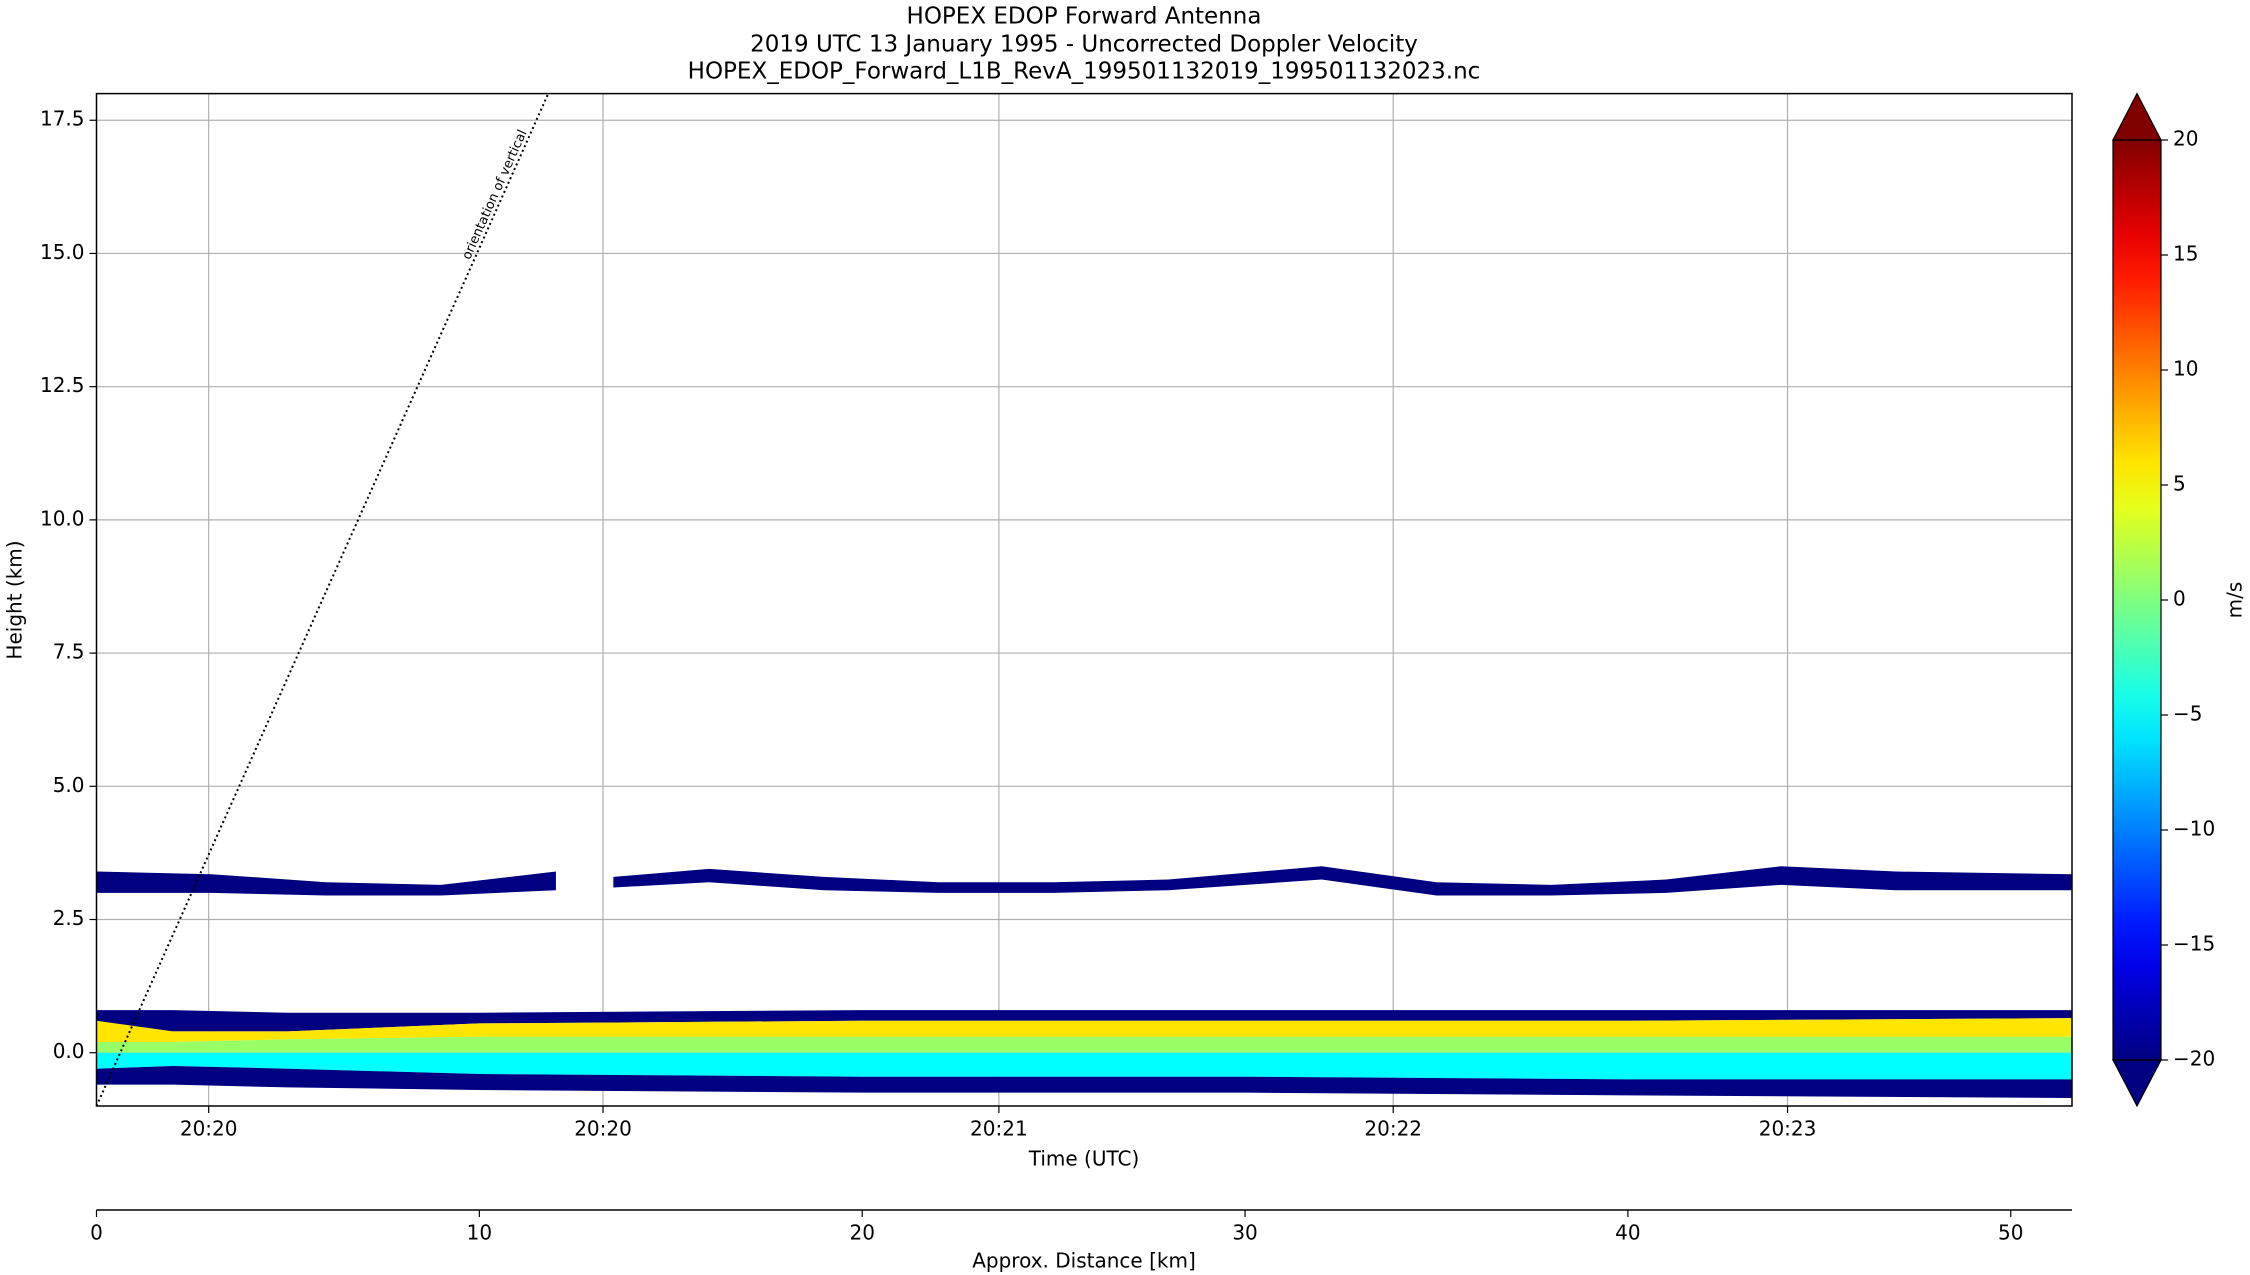 The width and height of the screenshot is (2250, 1275). Describe the element at coordinates (479, 1233) in the screenshot. I see `x2-tick-label: 10` at that location.